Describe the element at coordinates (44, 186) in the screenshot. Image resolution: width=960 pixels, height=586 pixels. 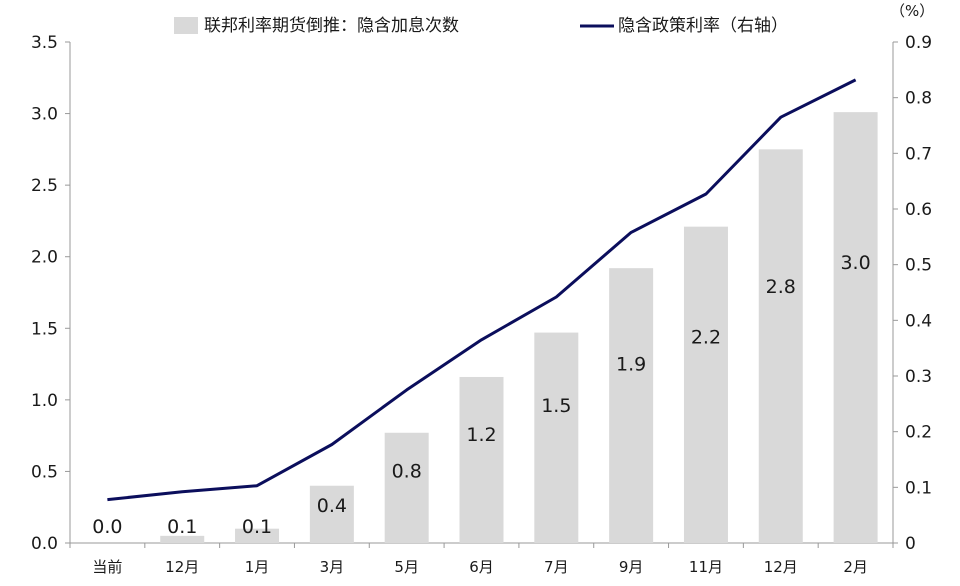
I see `left-tick-label: 2.5` at that location.